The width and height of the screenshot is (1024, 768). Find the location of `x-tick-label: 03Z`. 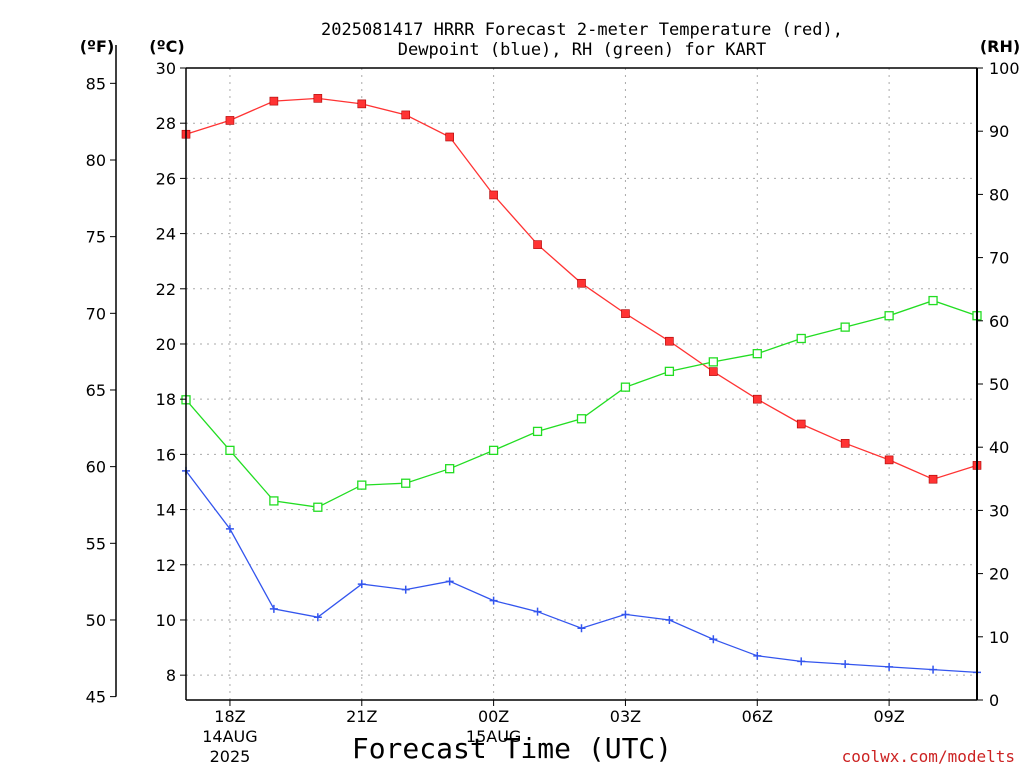

x-tick-label: 03Z is located at coordinates (625, 716).